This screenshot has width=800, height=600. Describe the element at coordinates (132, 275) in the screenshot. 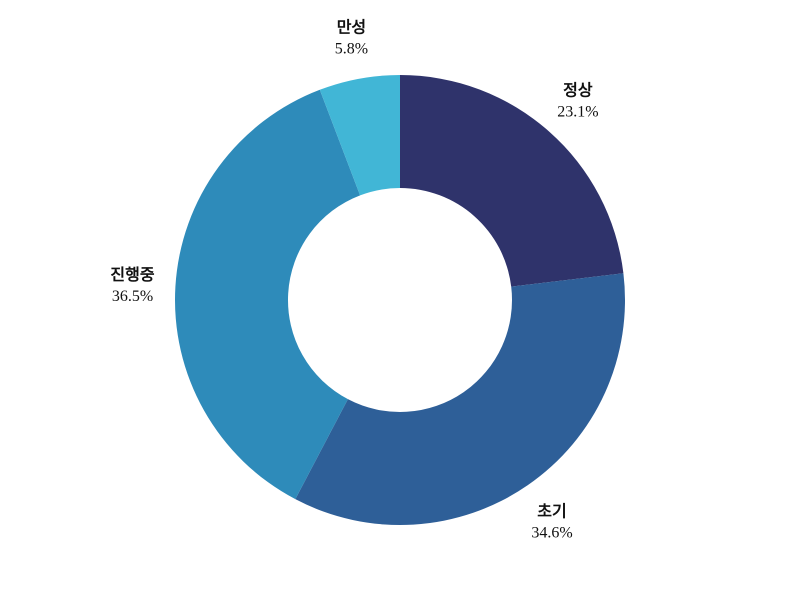

I see `slice-category-label: 진행중` at that location.